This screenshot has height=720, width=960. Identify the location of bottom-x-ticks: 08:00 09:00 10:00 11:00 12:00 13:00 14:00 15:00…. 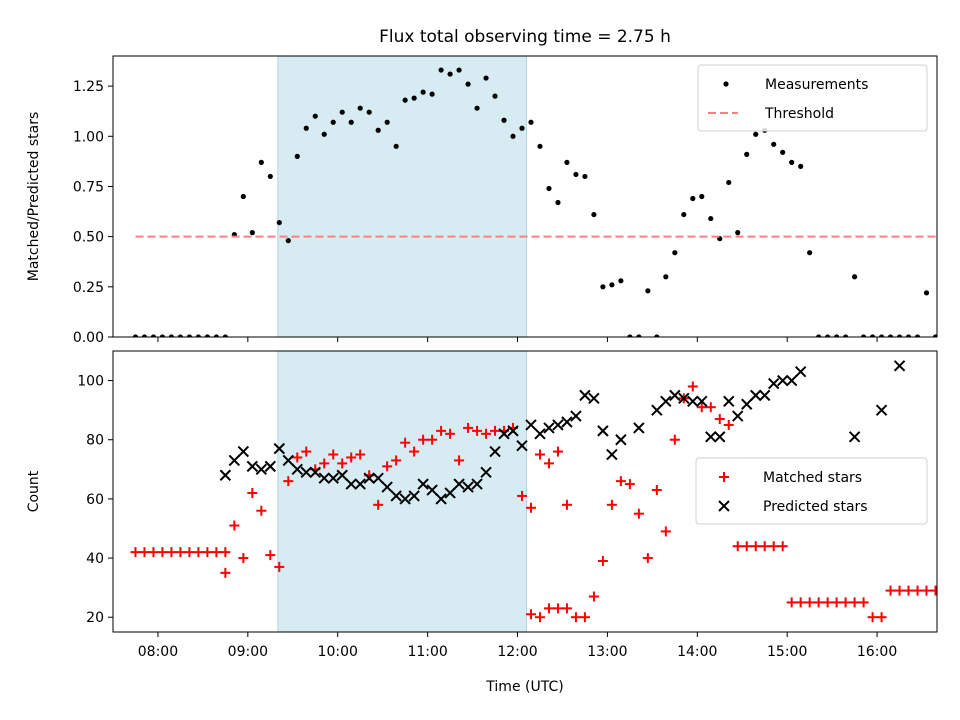
(517, 646).